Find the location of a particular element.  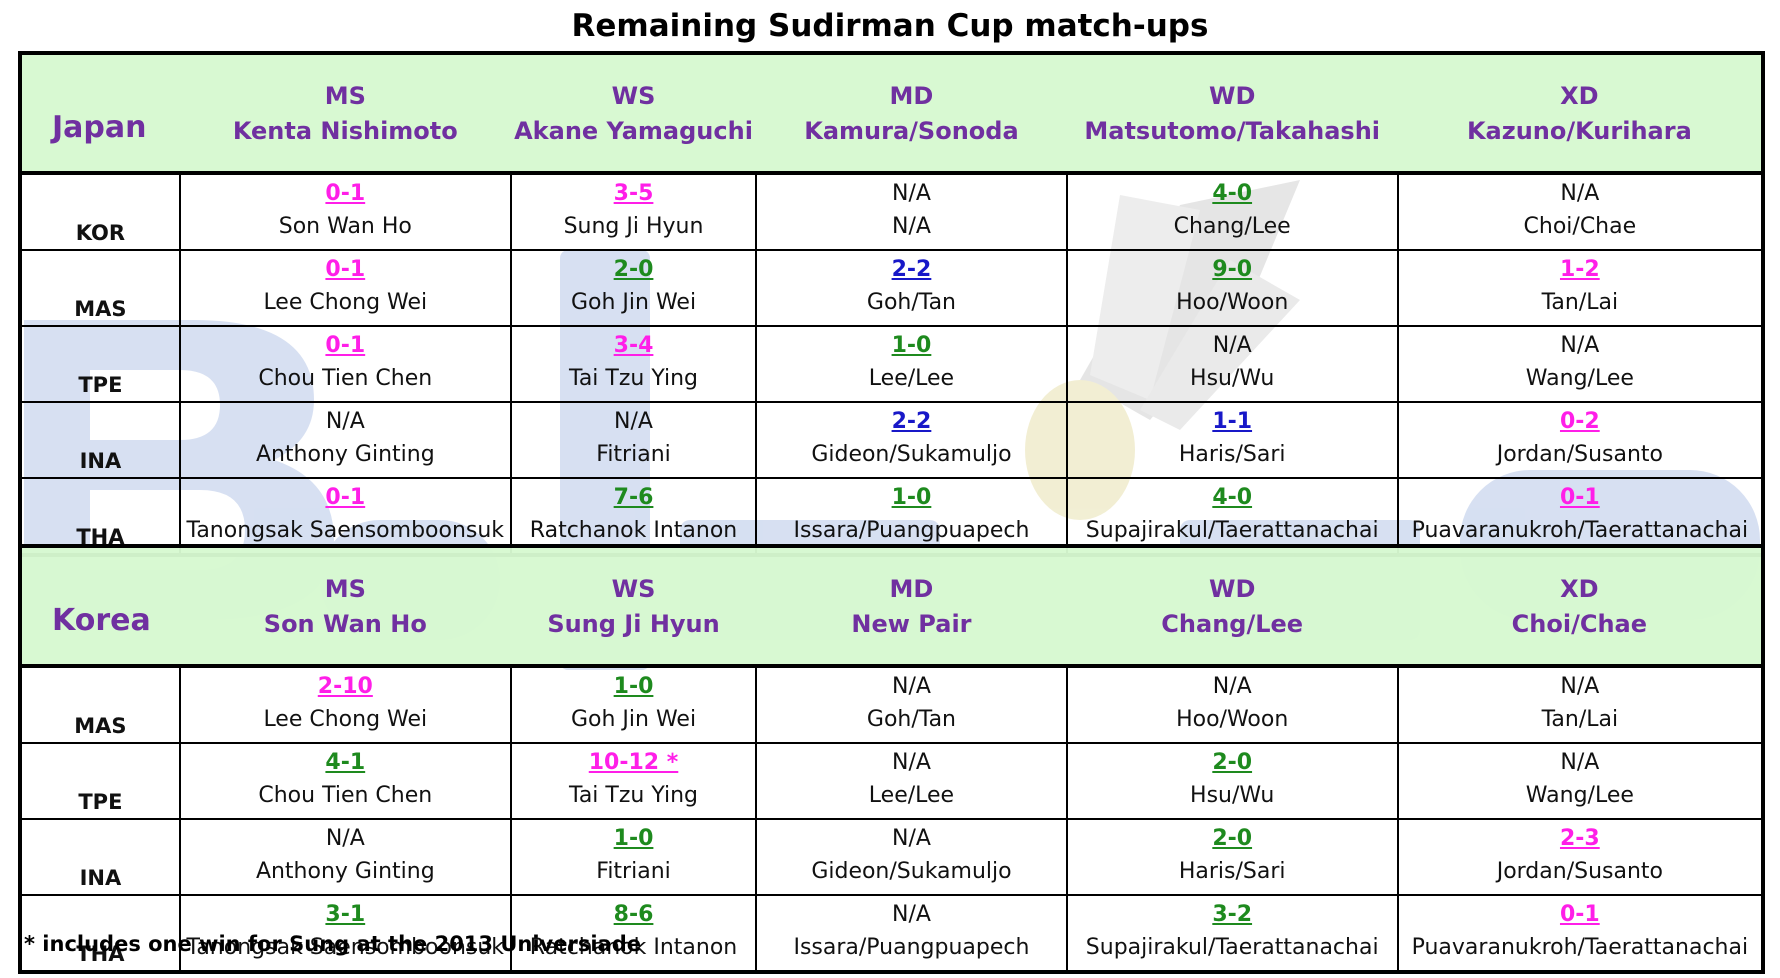

event-header: WD Chang/Lee is located at coordinates (1232, 607).